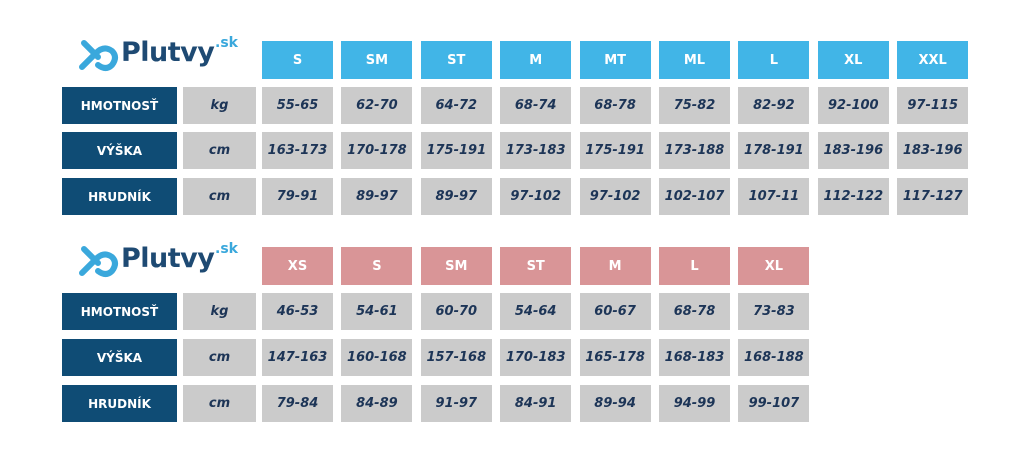 This screenshot has height=456, width=1024. I want to click on size-value: 60-67, so click(615, 311).